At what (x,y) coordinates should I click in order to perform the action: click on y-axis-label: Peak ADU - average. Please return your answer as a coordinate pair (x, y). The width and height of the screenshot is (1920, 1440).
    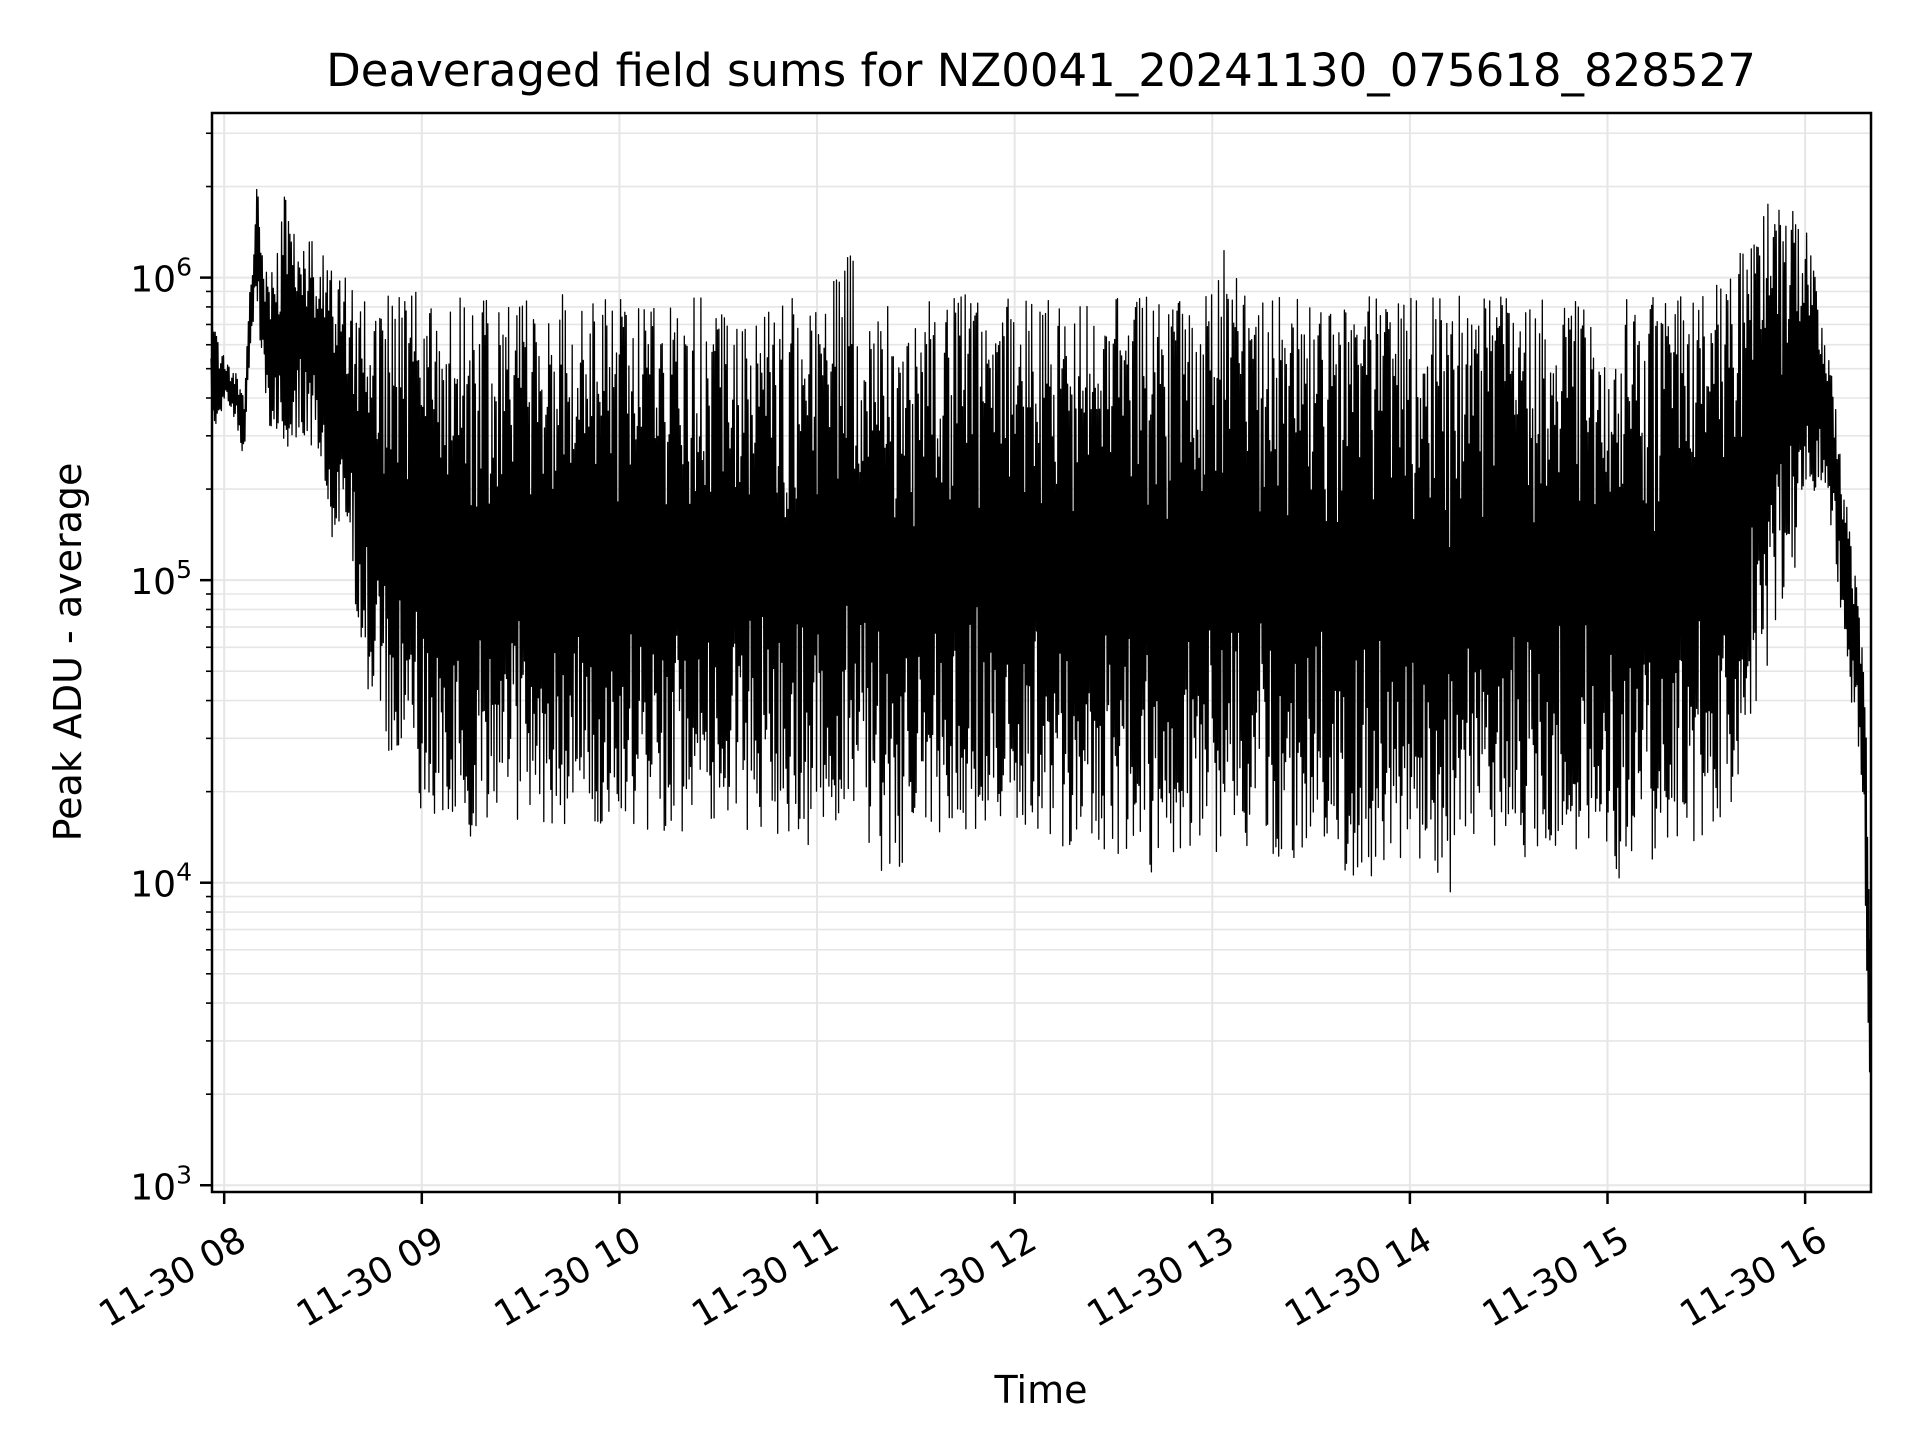
    Looking at the image, I should click on (68, 652).